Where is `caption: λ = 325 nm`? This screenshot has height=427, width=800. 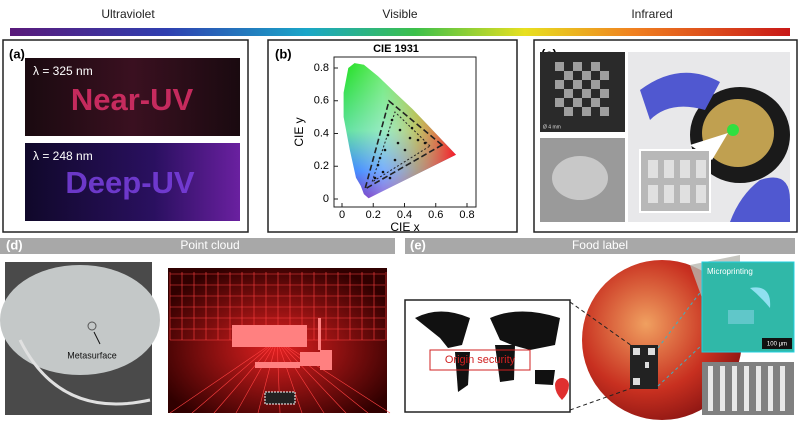
caption: λ = 325 nm is located at coordinates (63, 71).